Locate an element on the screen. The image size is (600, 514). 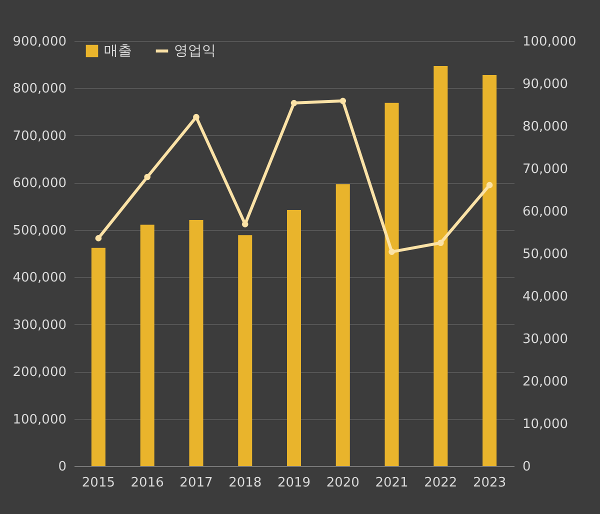
y2-tick-label: 30,000 is located at coordinates (545, 339).